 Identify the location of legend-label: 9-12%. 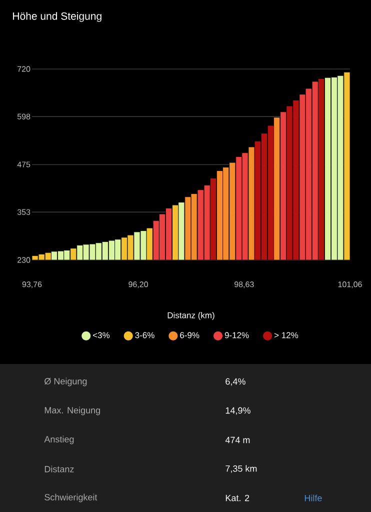
(236, 335).